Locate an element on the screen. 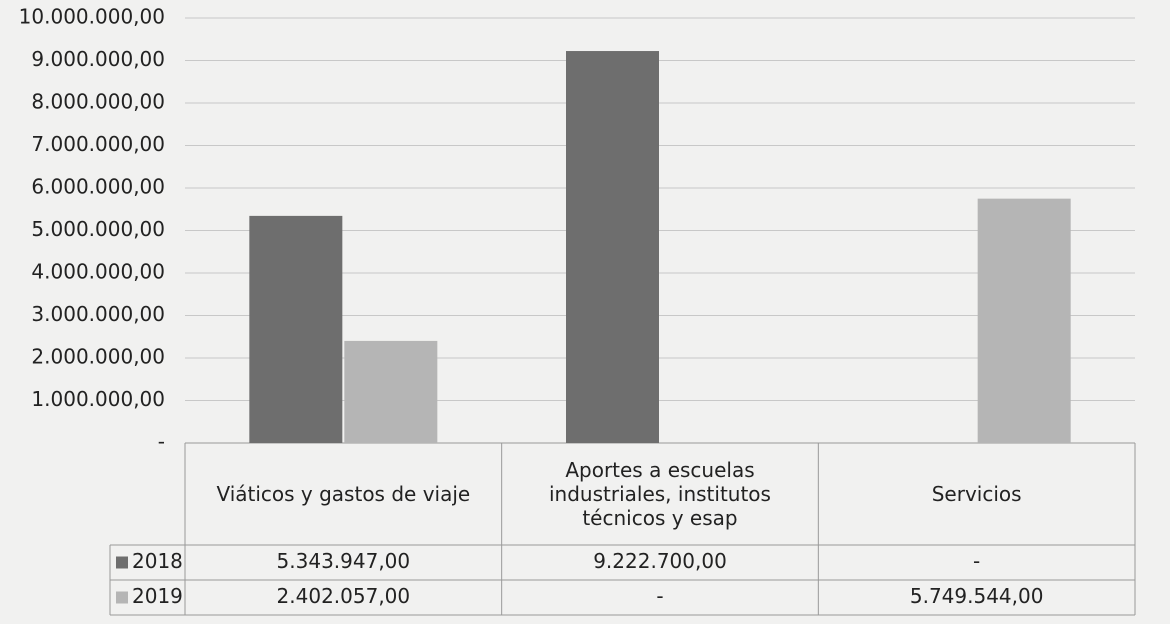  x-tick-label: Viáticos y gastos de viaje is located at coordinates (343, 494).